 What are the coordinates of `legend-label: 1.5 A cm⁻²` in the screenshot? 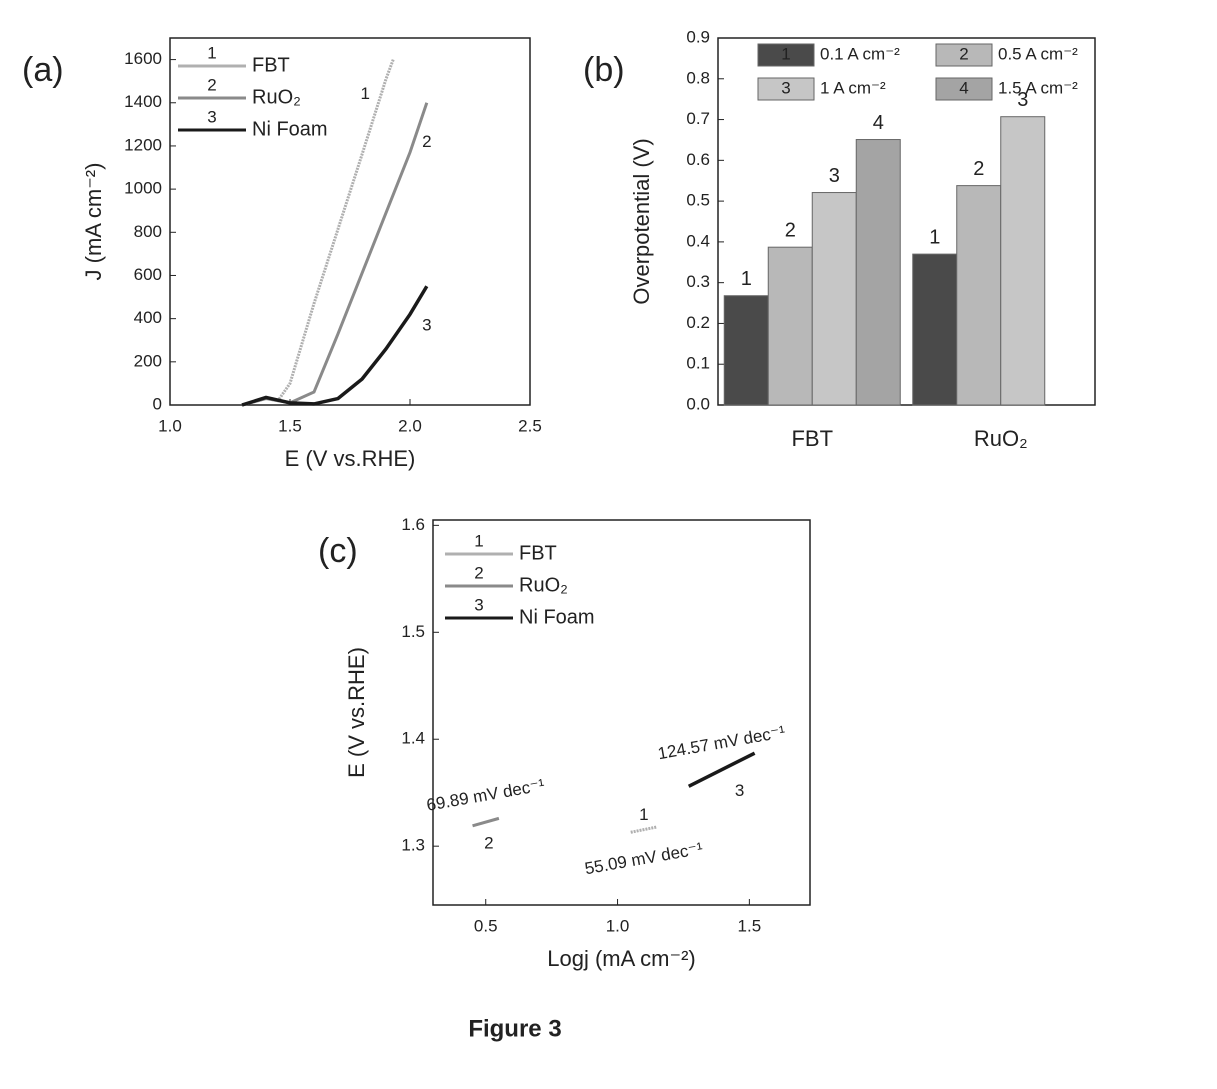 It's located at (1038, 87).